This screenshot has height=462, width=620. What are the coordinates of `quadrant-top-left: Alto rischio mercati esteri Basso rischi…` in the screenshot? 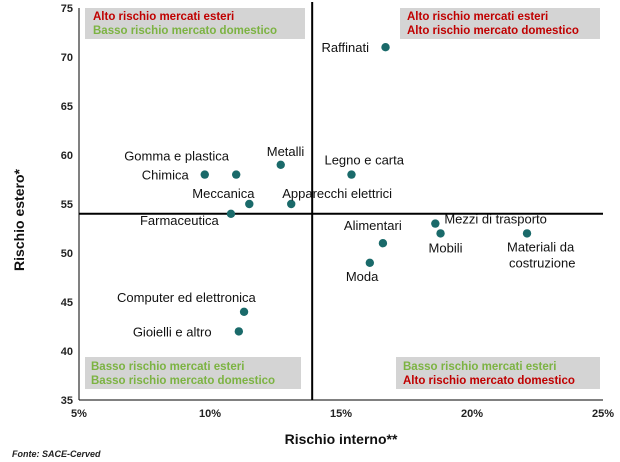 It's located at (195, 23).